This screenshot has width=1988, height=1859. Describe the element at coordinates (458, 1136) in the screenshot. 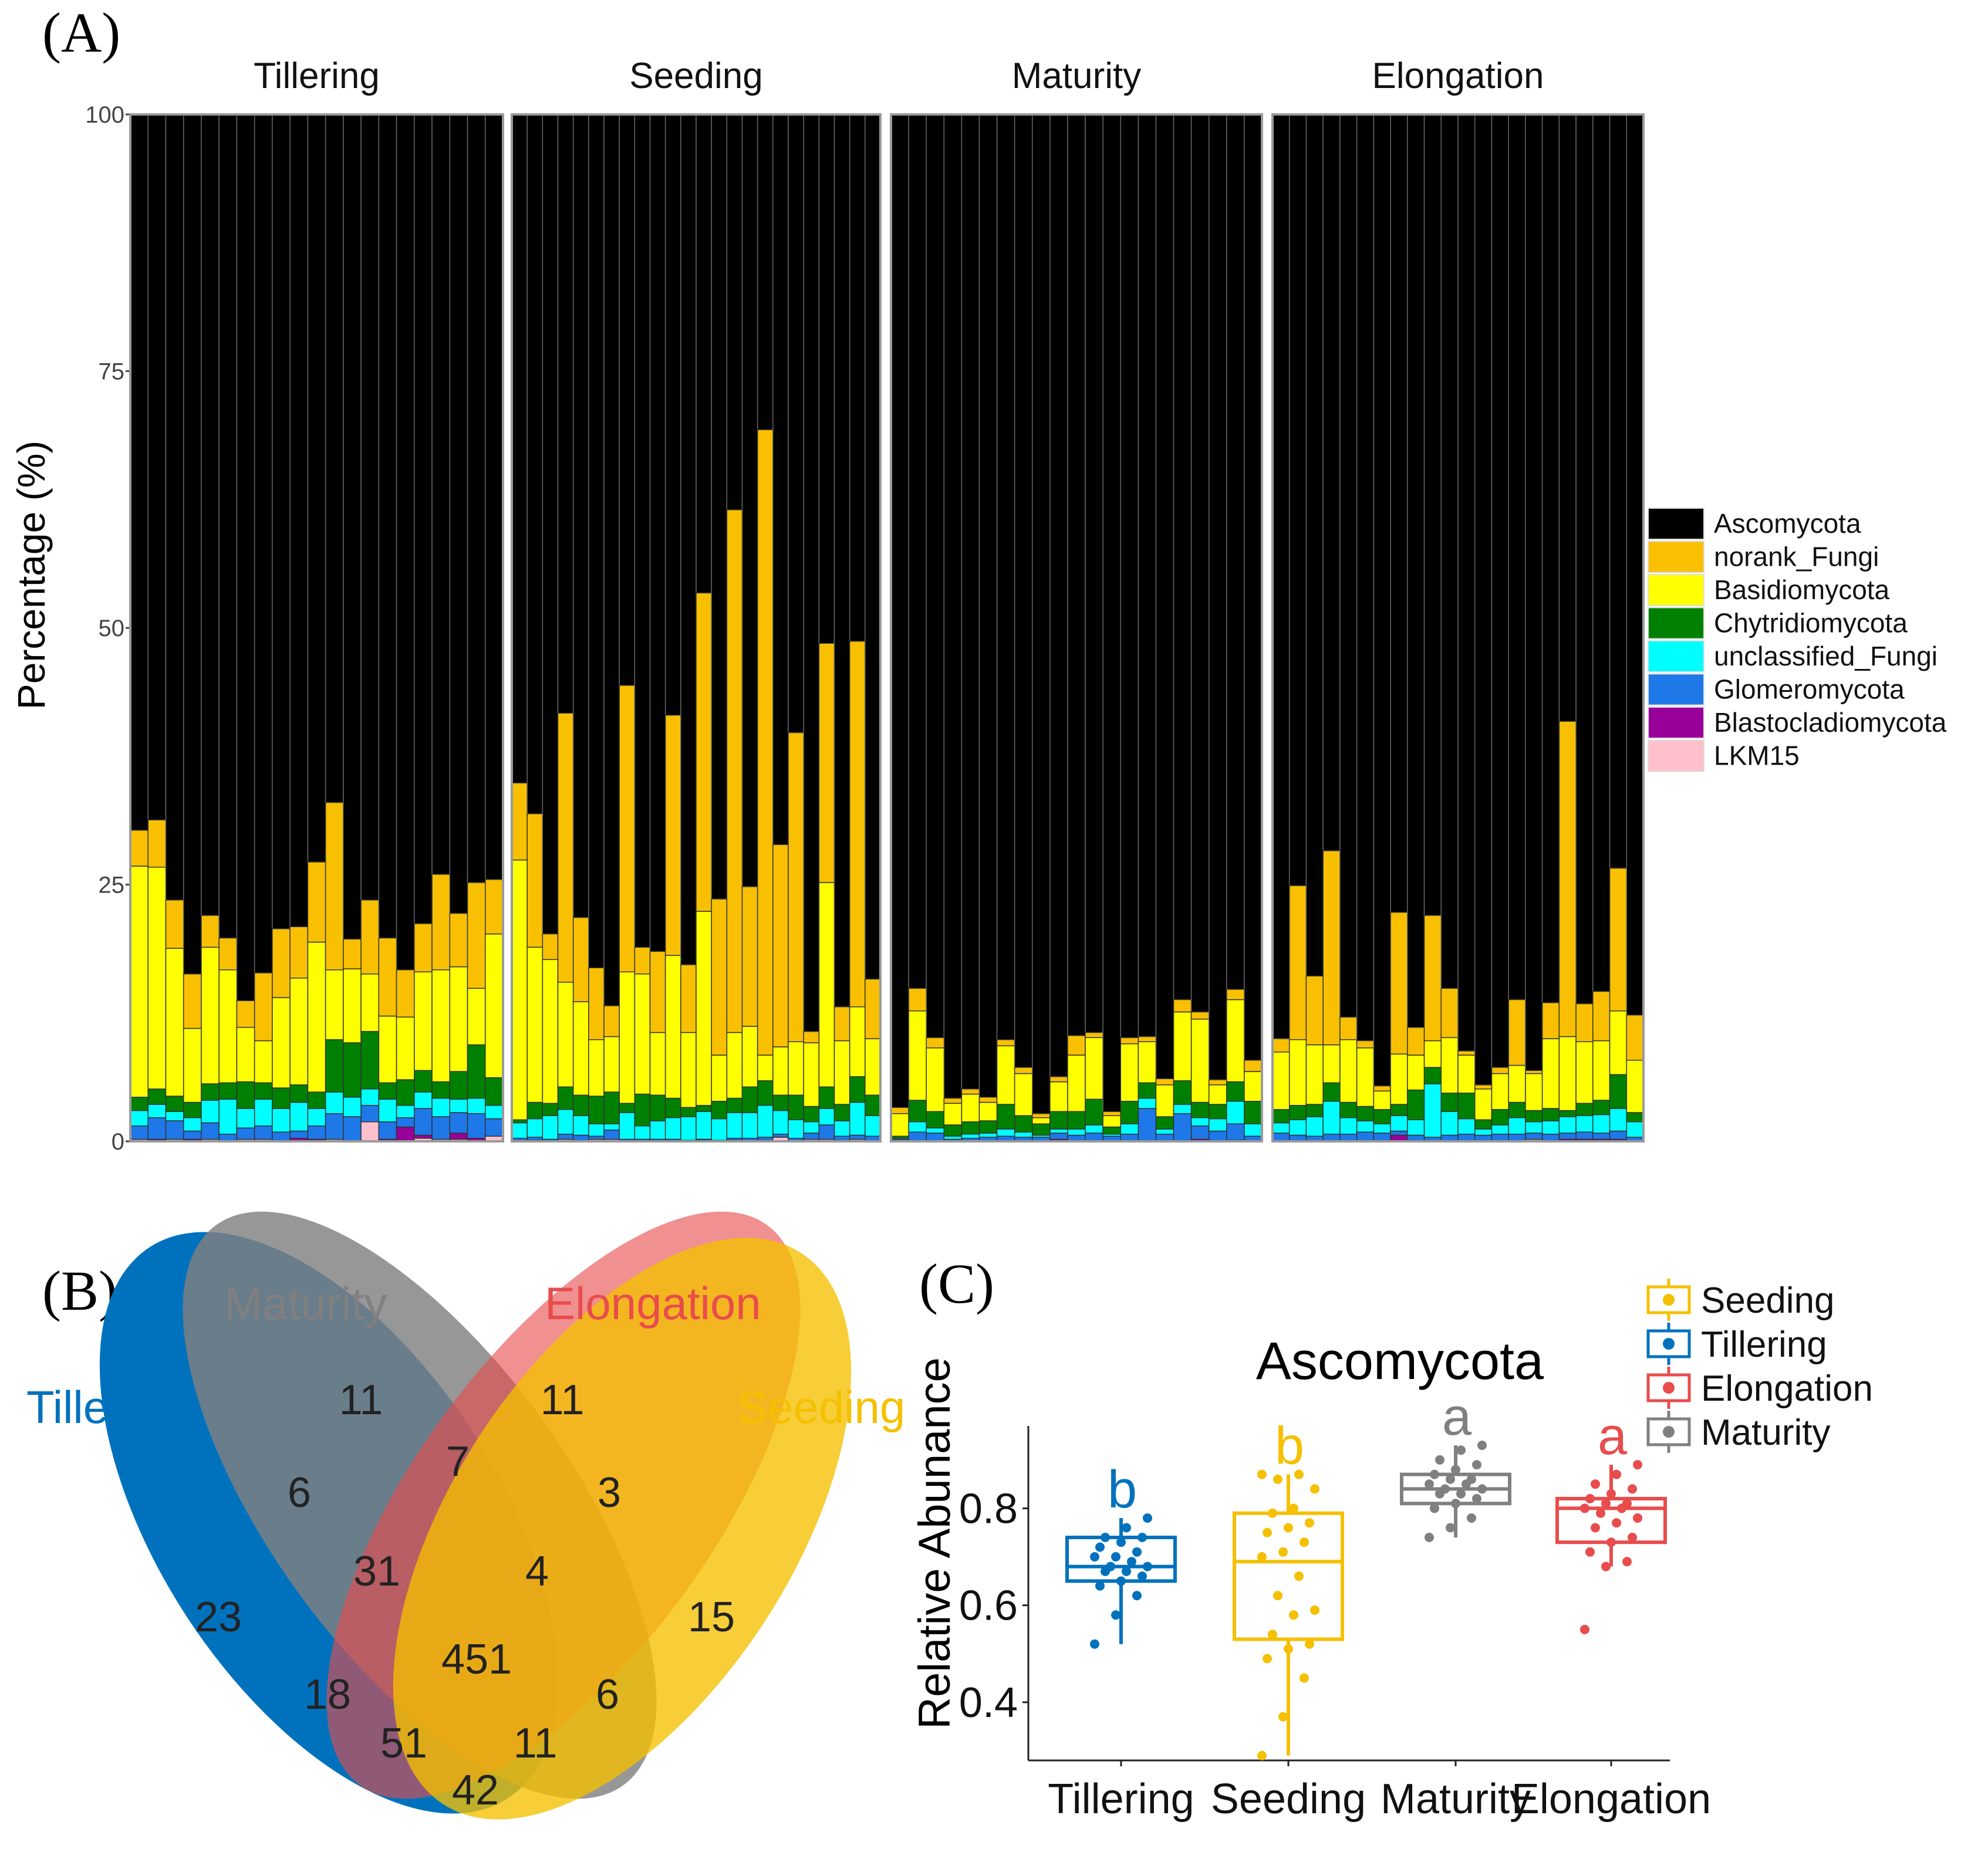

I see `bar-segment-blasto` at that location.